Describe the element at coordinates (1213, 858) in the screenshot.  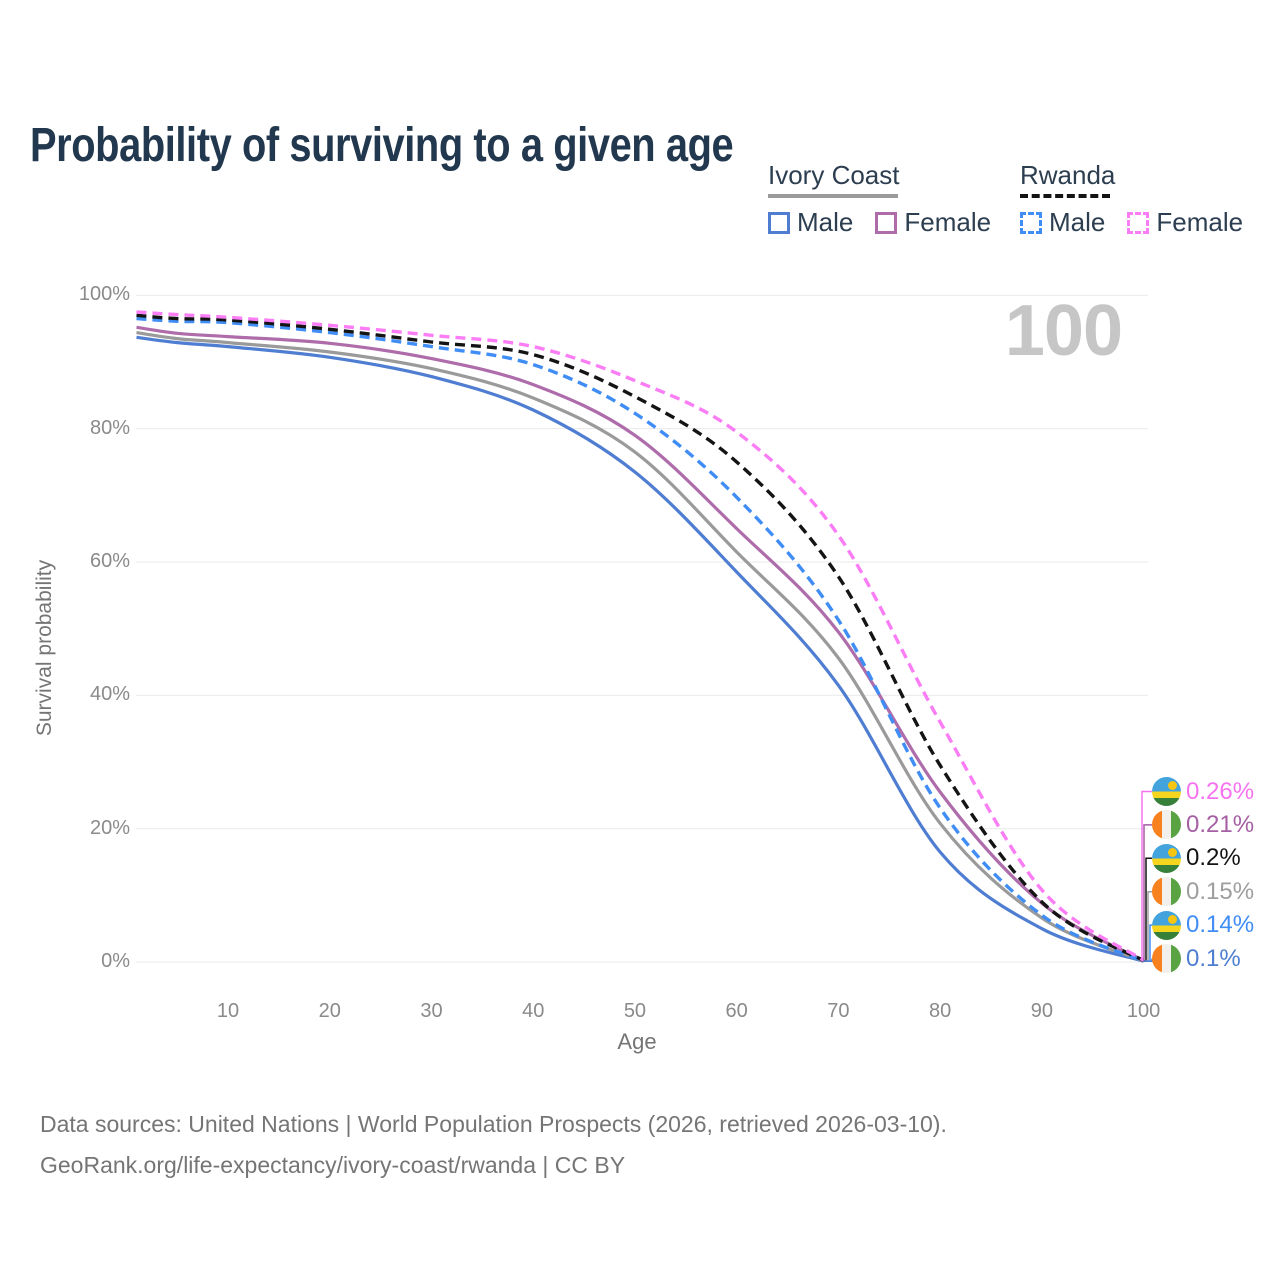
I see `end-label-value: 0.2%` at that location.